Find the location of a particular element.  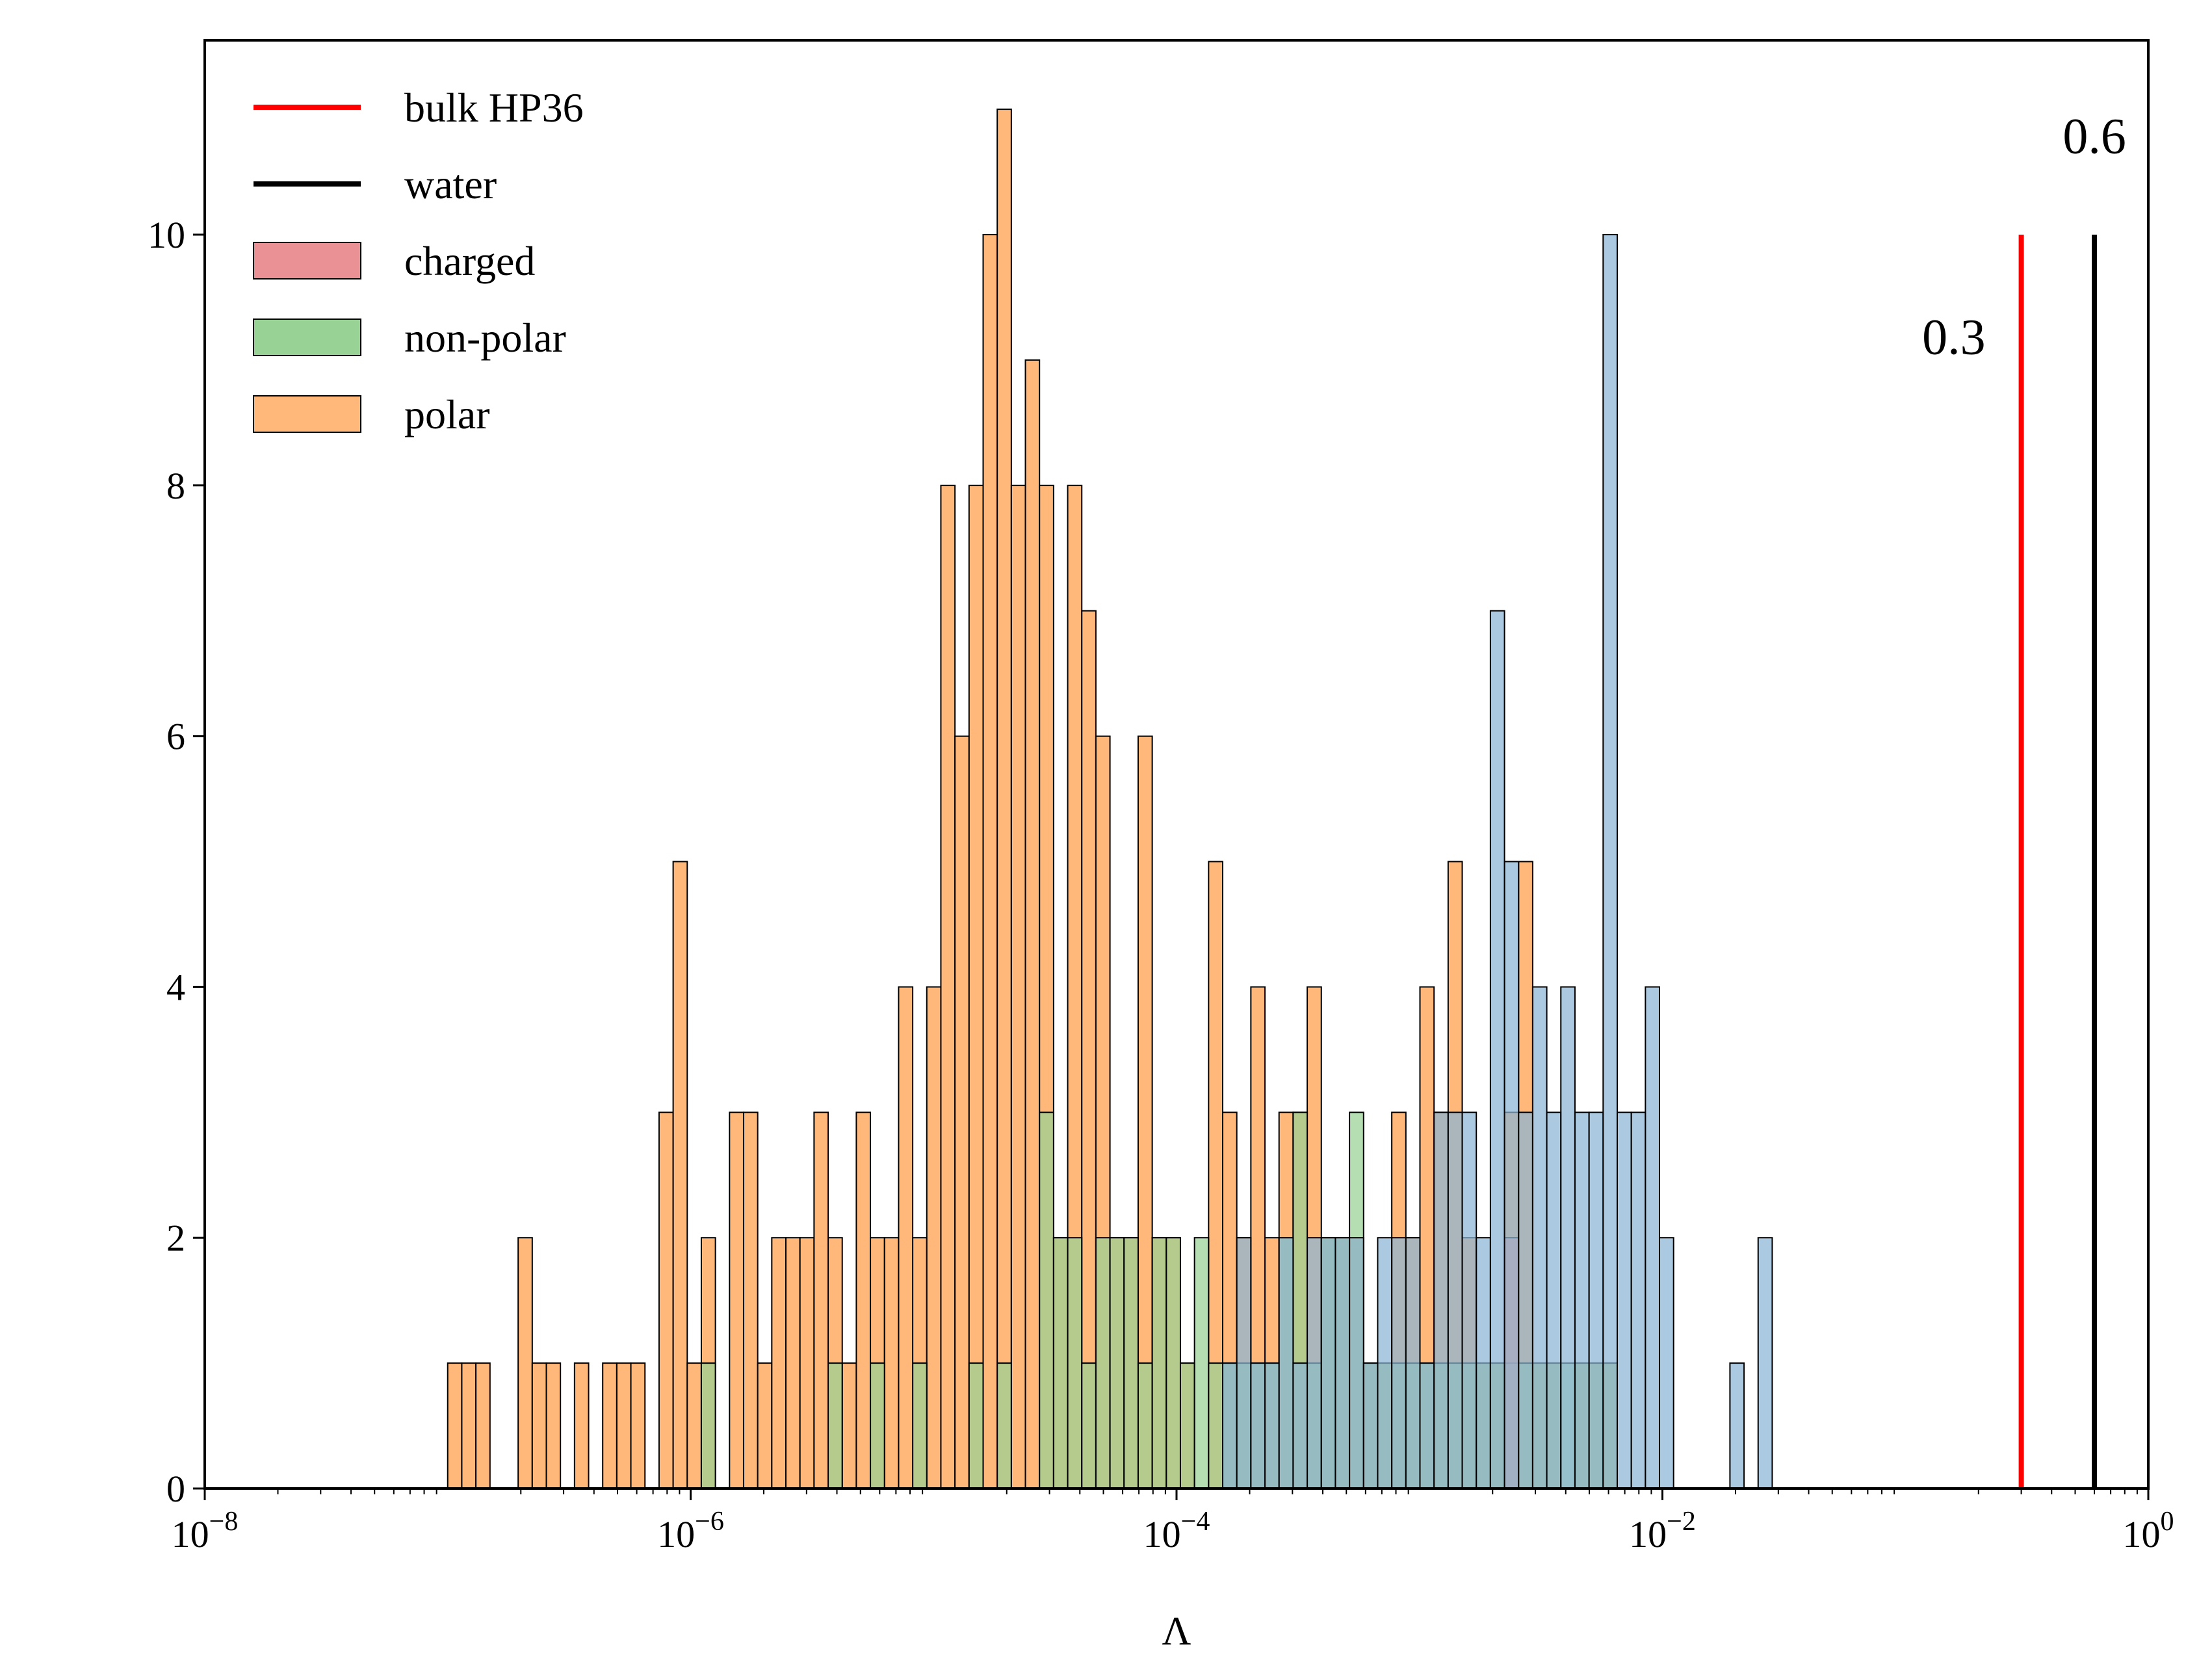

legend-item-water: water is located at coordinates (375, 184).